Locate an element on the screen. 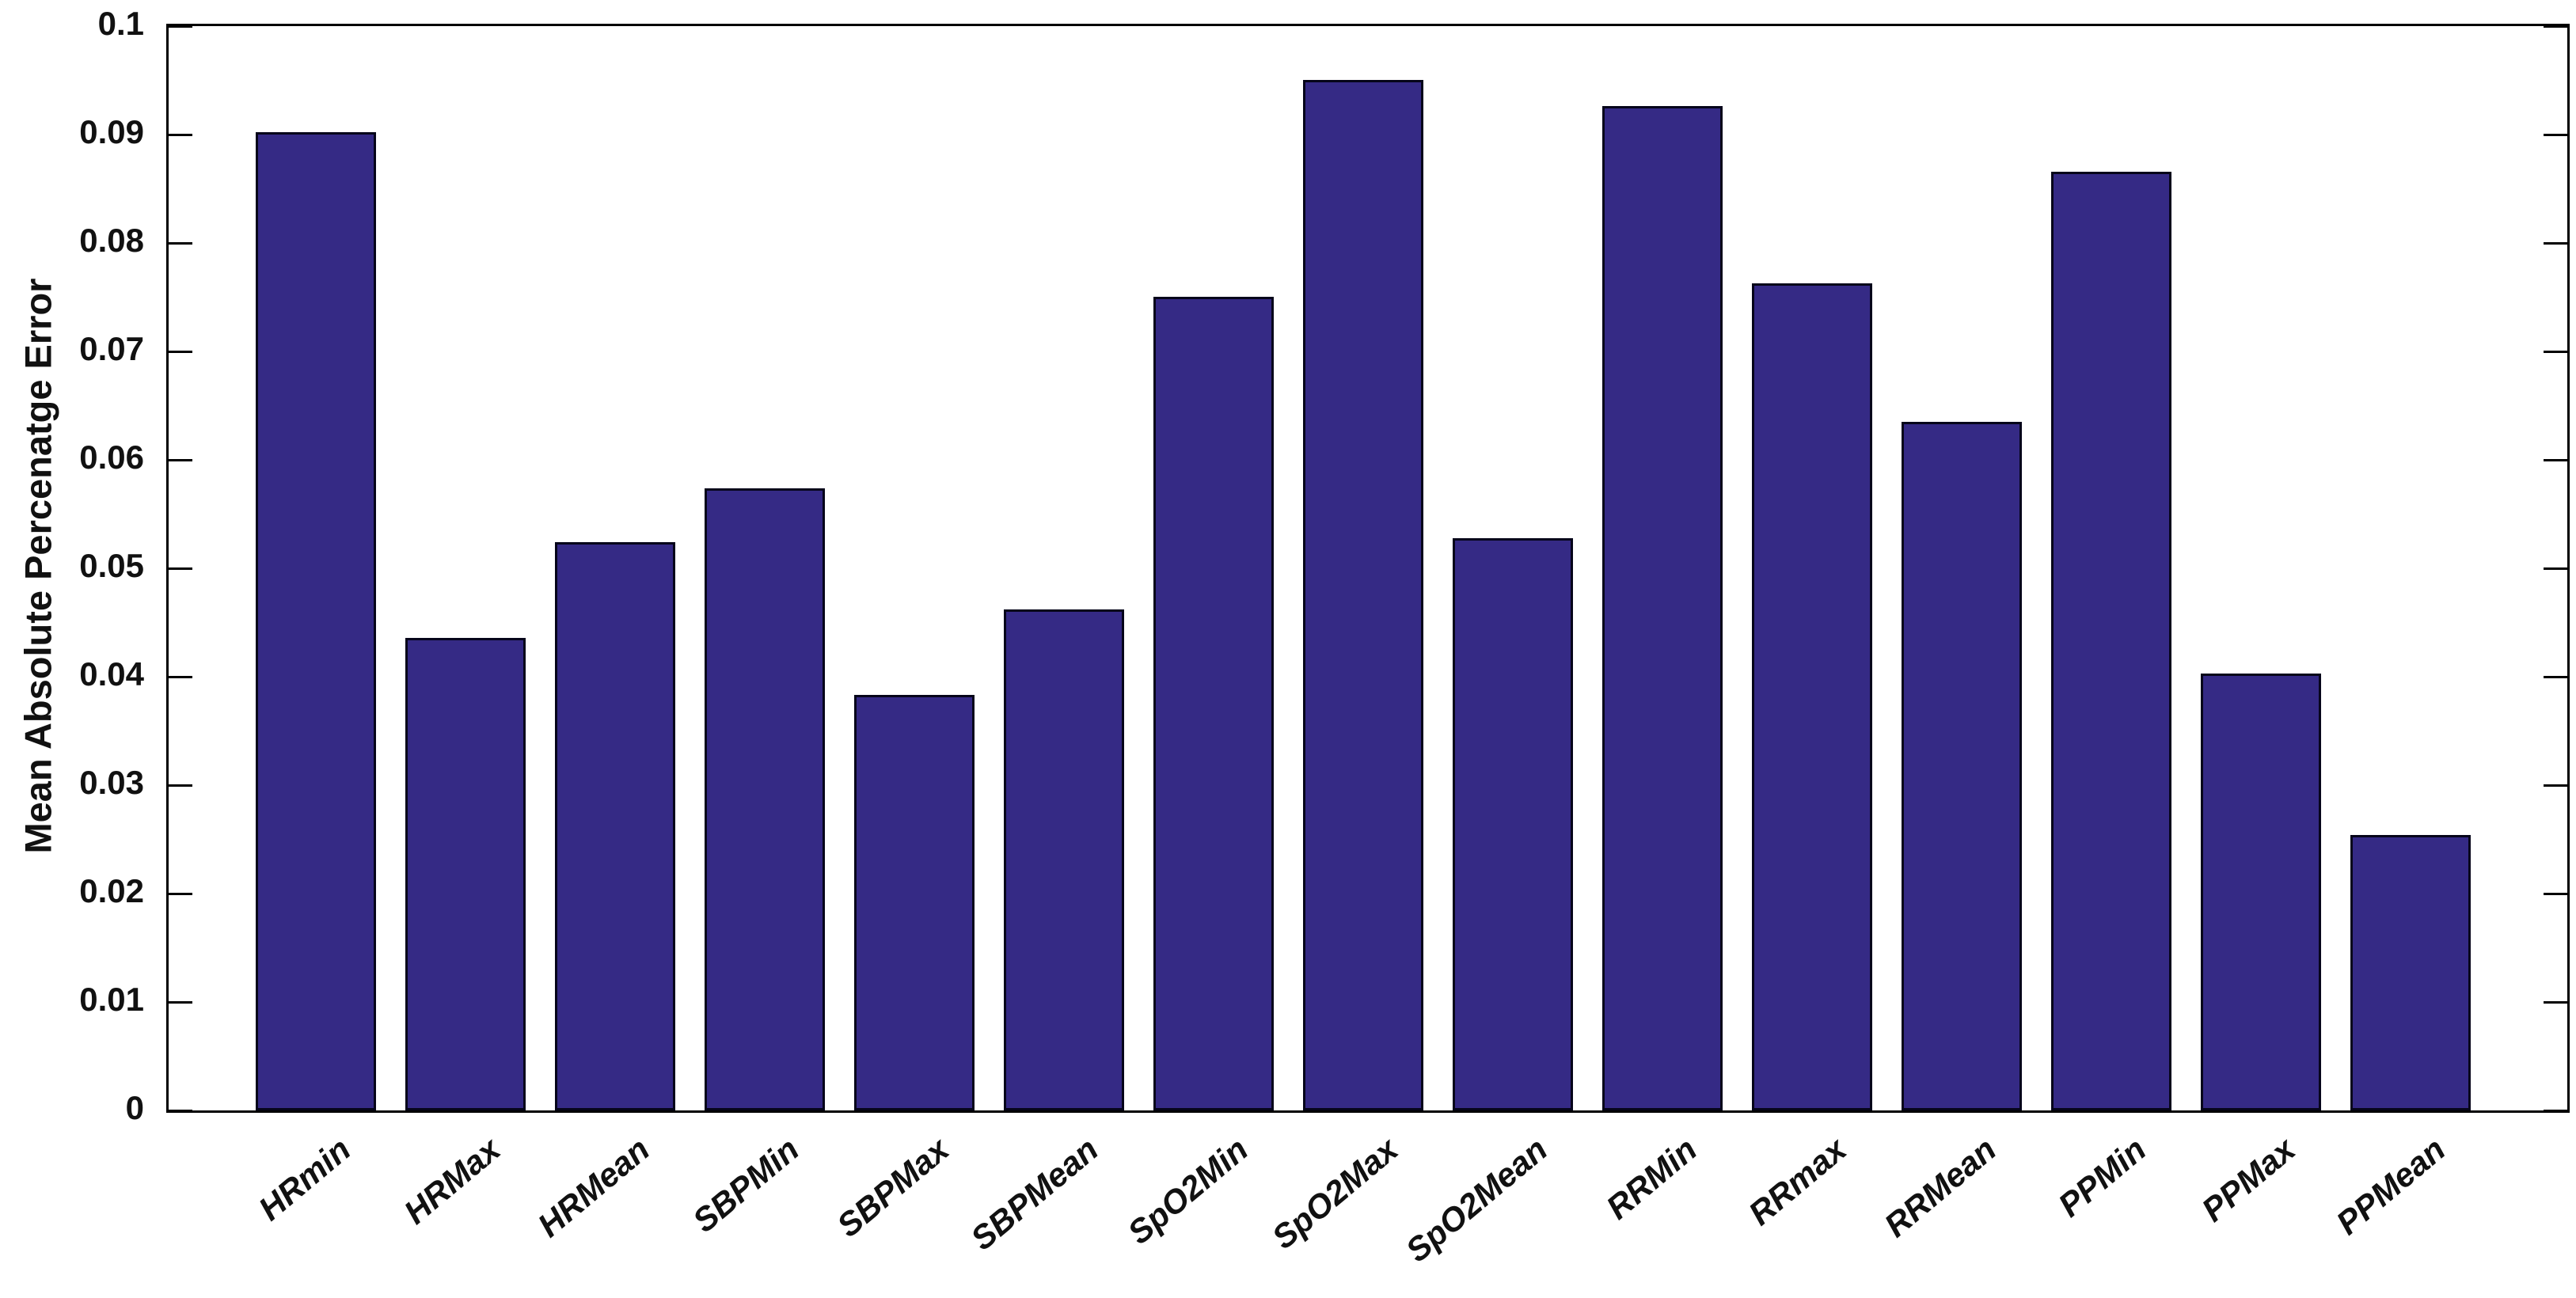 The height and width of the screenshot is (1298, 2576). x-tick-label: SpO2Mean is located at coordinates (1477, 1200).